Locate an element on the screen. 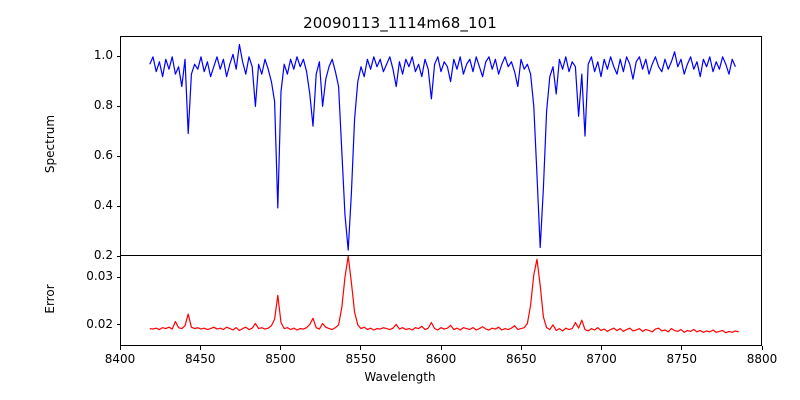 This screenshot has height=400, width=800. wavelength-xtick-label: 8500 is located at coordinates (280, 359).